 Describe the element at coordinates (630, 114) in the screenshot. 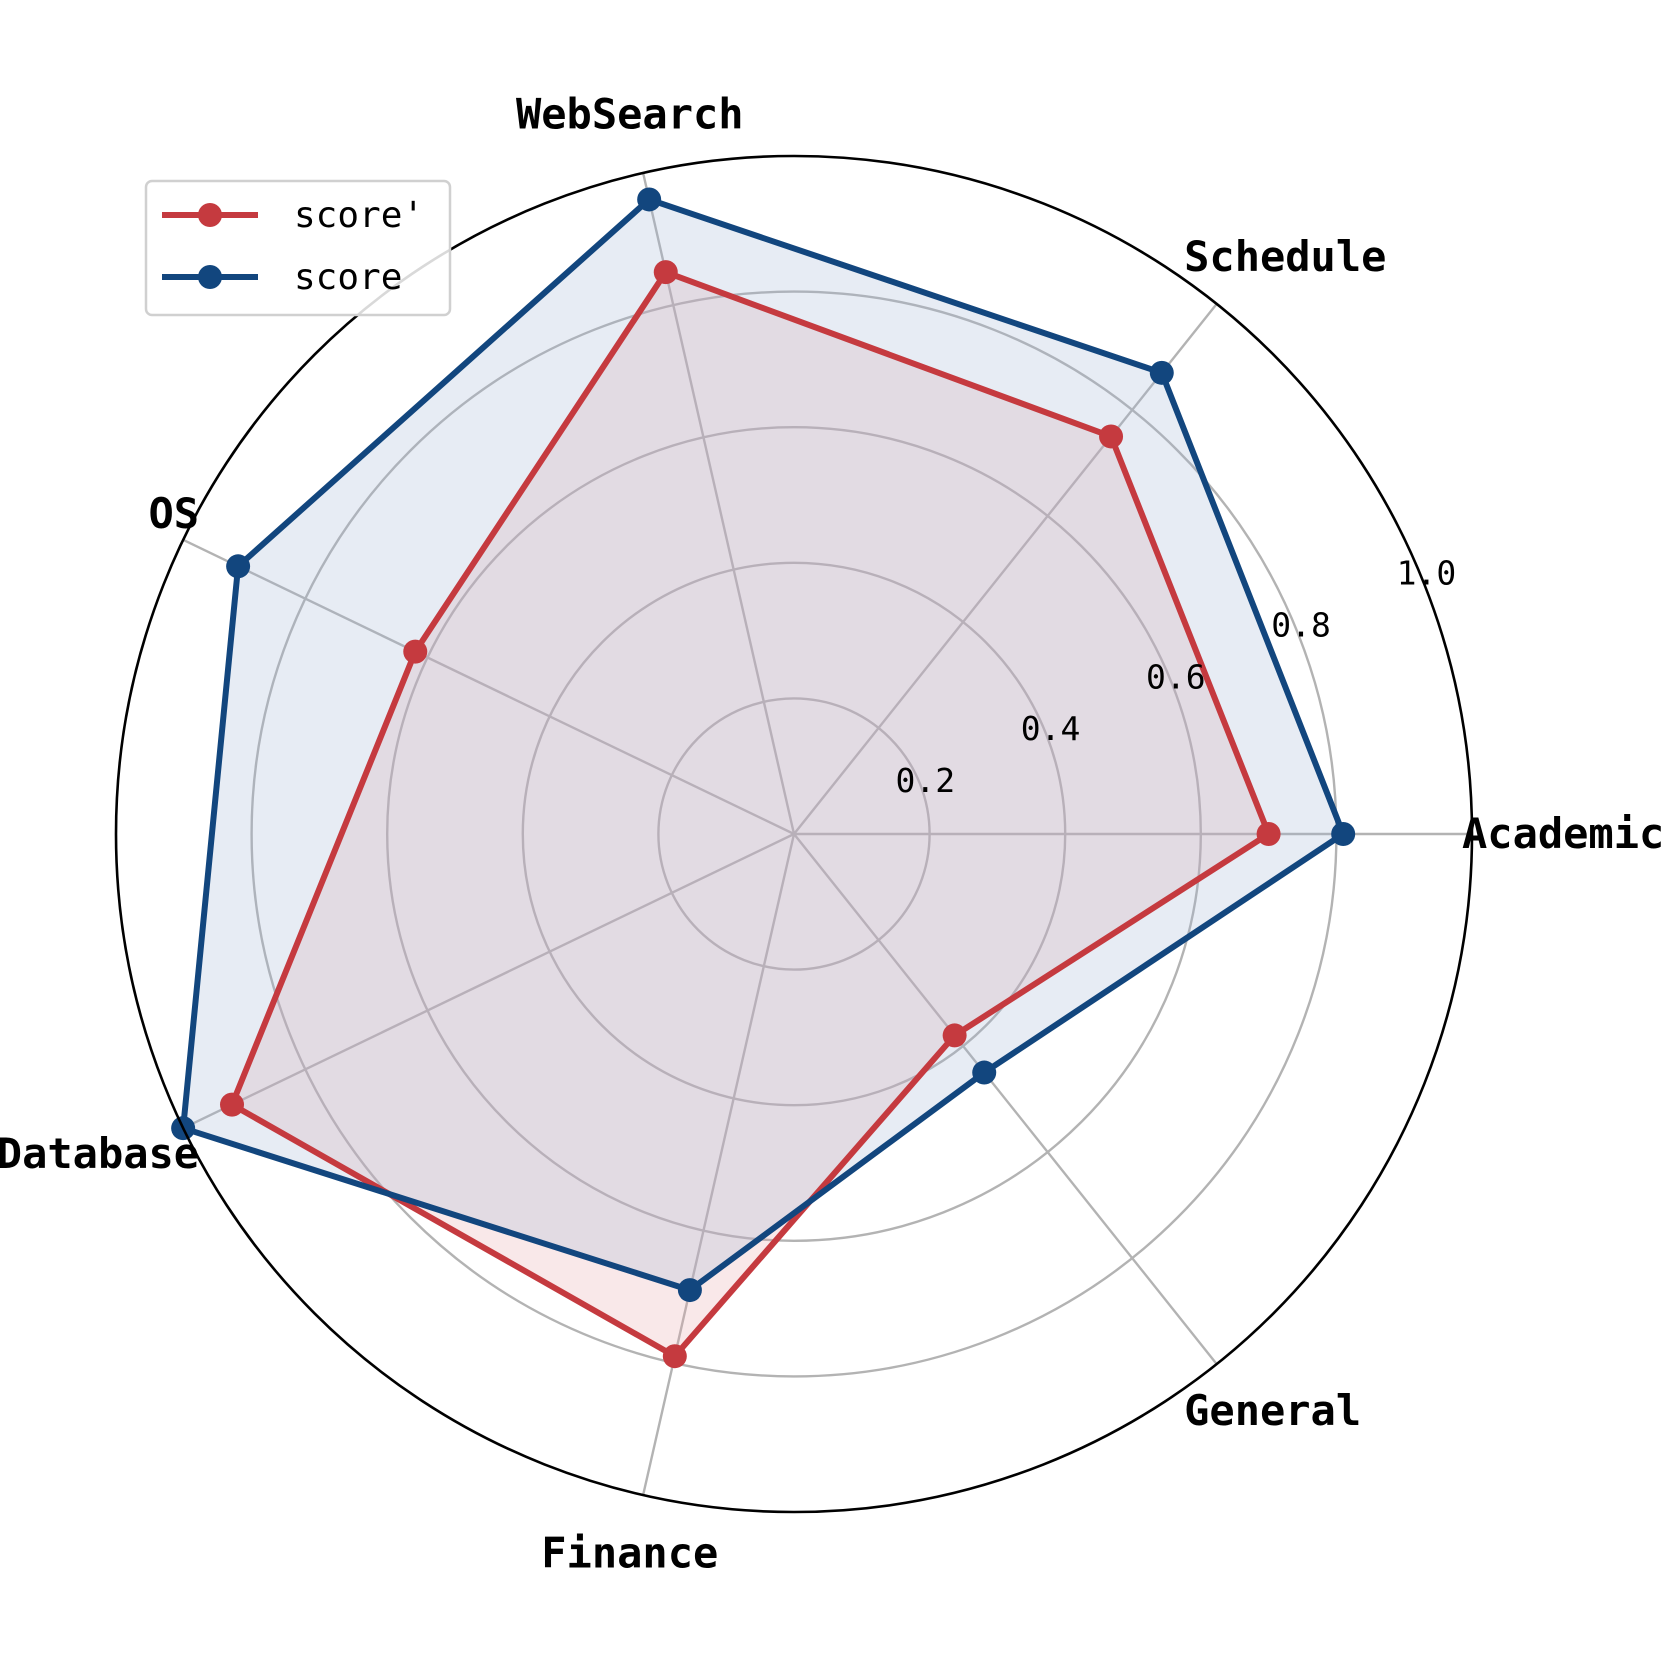

I see `category-label-websearch: WebSearch` at that location.